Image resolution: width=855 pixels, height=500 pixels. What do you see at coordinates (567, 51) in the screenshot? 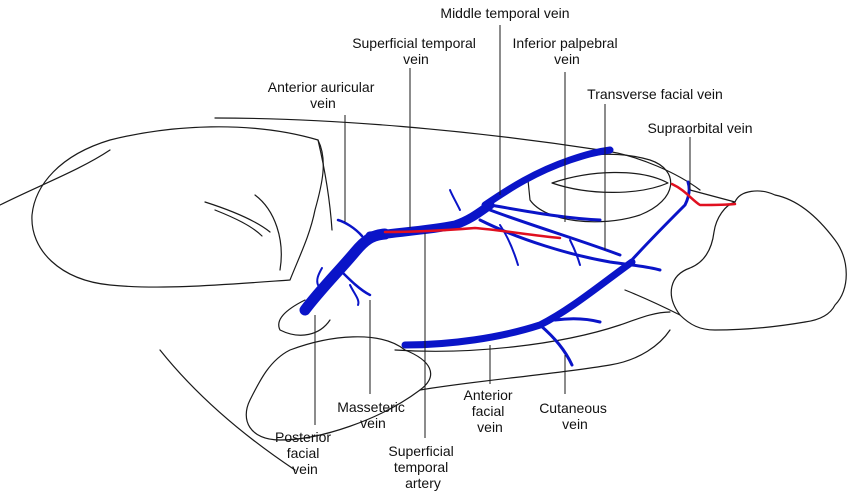
I see `label-inferior-palpebral-vein: Inferior palpebral vein` at bounding box center [567, 51].